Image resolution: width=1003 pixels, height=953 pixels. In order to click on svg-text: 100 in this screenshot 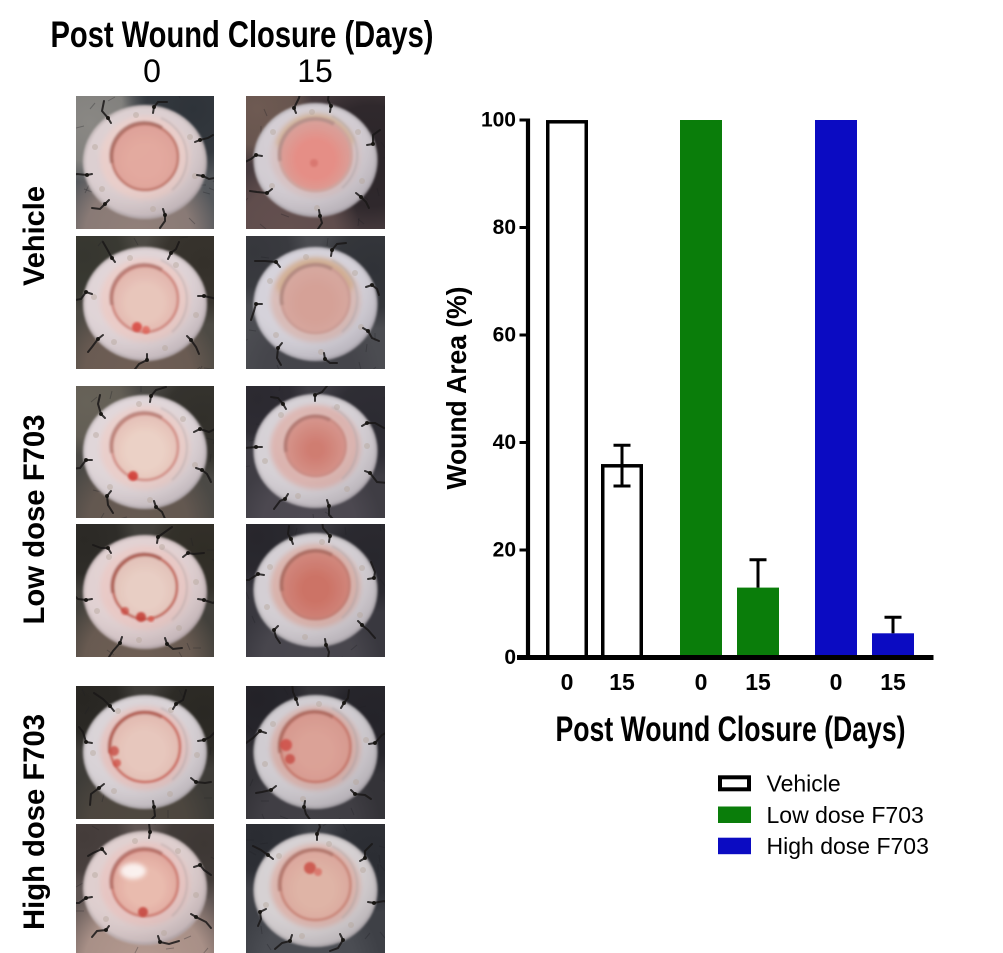, I will do `click(498, 120)`.